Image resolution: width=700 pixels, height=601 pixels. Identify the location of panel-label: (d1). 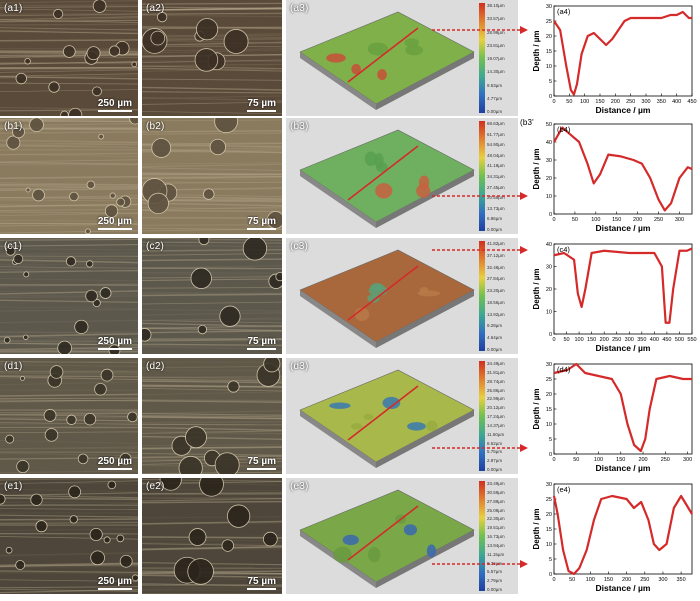
(13, 366).